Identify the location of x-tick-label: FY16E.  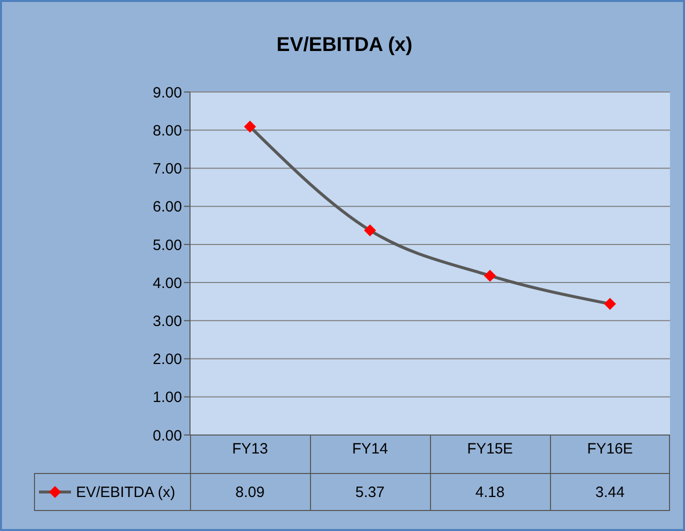
(610, 449).